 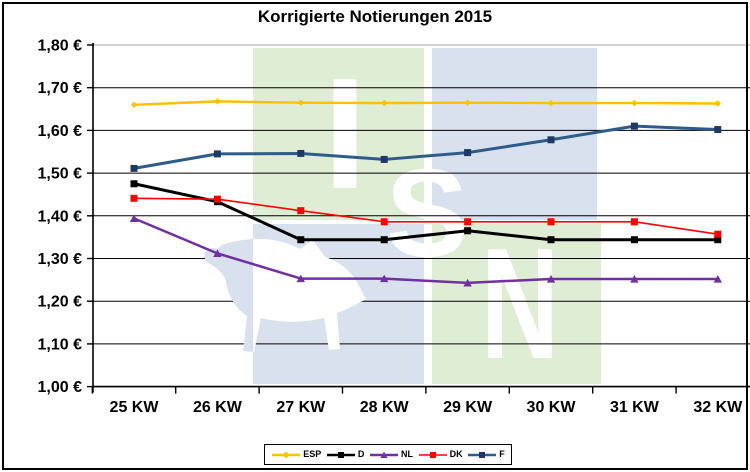 What do you see at coordinates (218, 407) in the screenshot?
I see `x-axis-label: 26 KW` at bounding box center [218, 407].